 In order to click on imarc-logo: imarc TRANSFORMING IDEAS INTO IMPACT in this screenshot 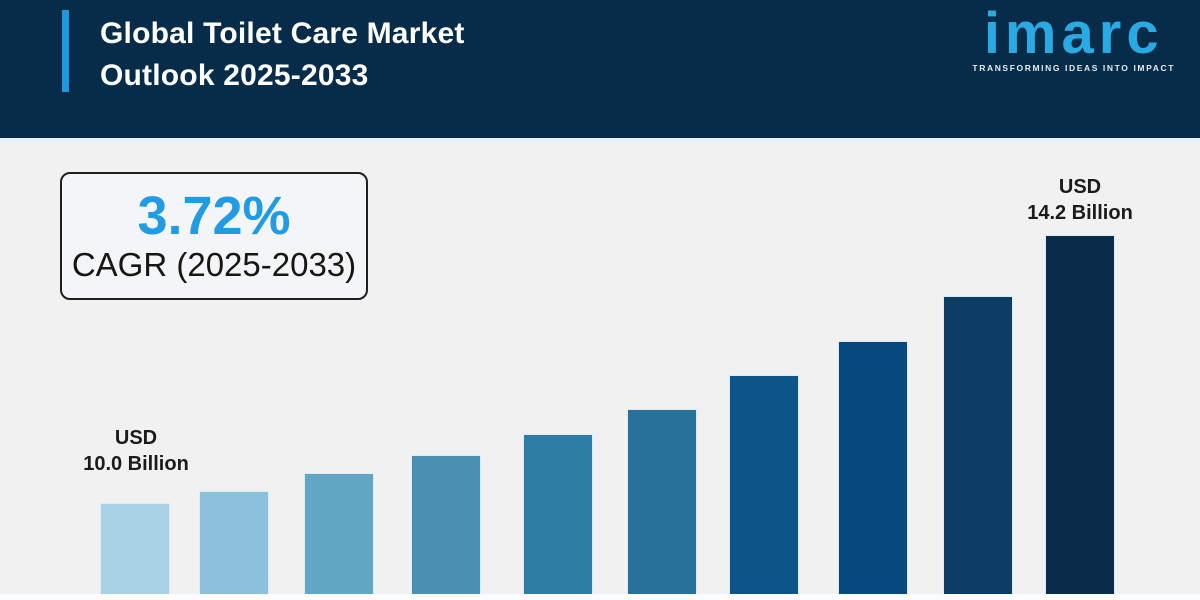, I will do `click(1073, 37)`.